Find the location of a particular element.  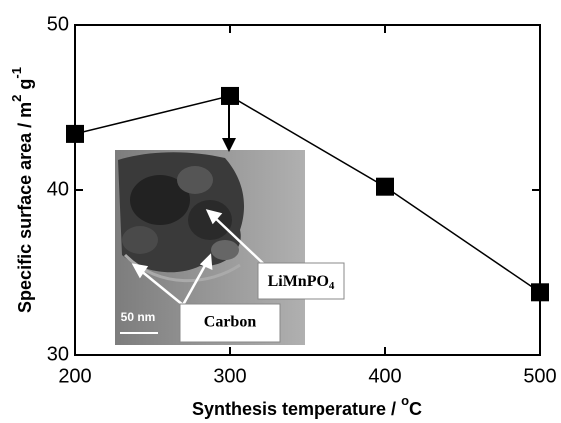

pointer-arrow-head is located at coordinates (229, 145).